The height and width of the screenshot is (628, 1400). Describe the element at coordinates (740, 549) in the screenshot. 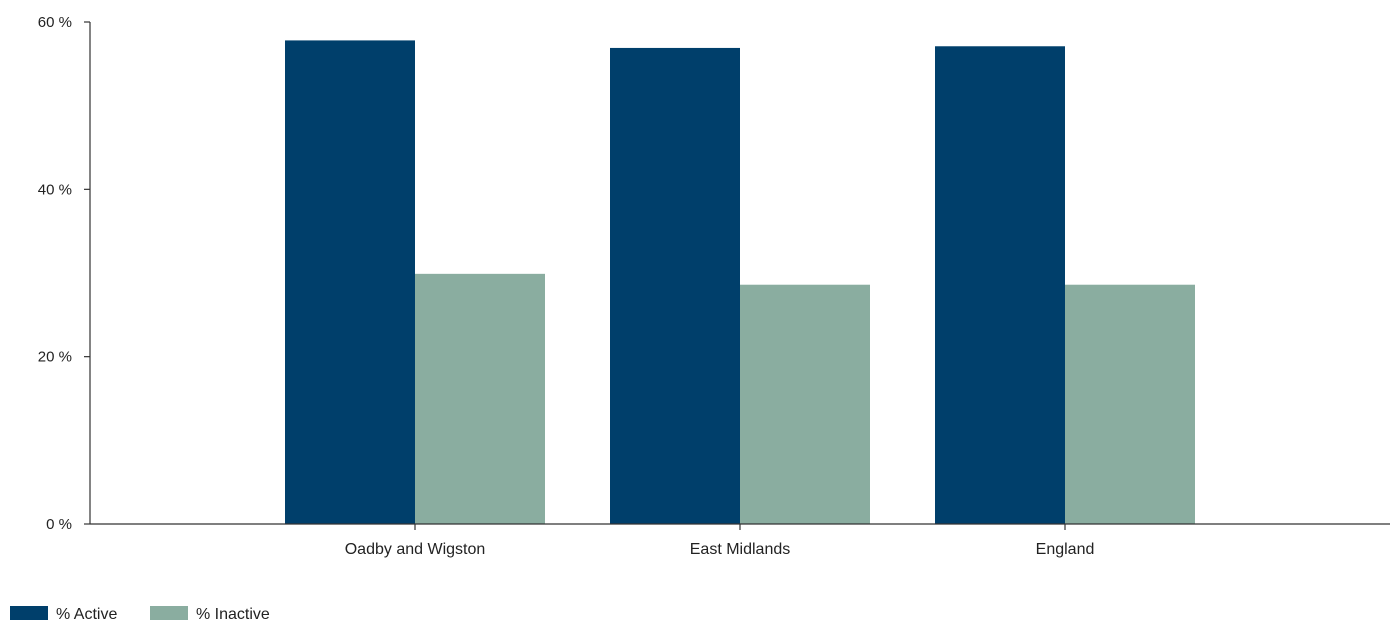

I see `x-tick-label: East Midlands` at that location.